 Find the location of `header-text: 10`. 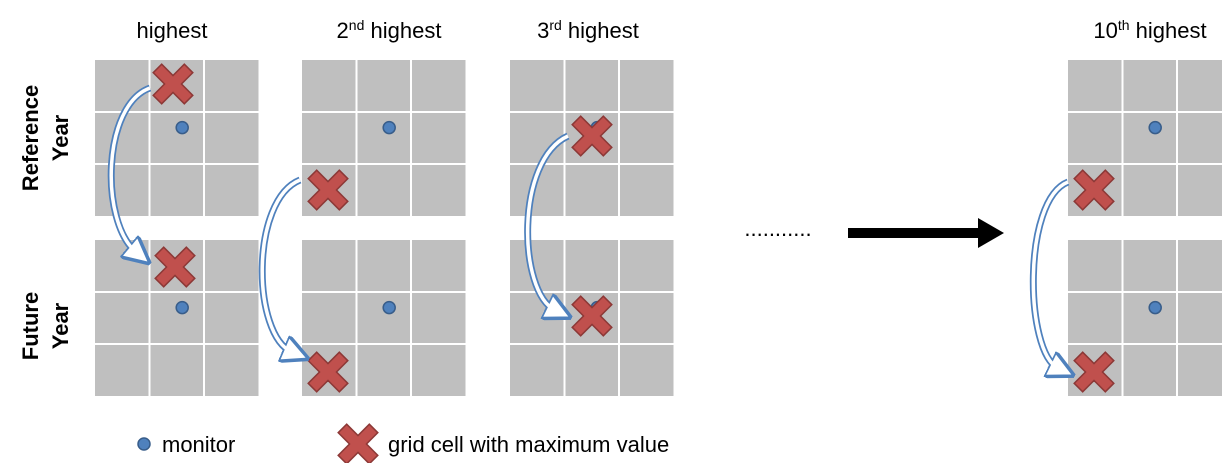

header-text: 10 is located at coordinates (1105, 30).